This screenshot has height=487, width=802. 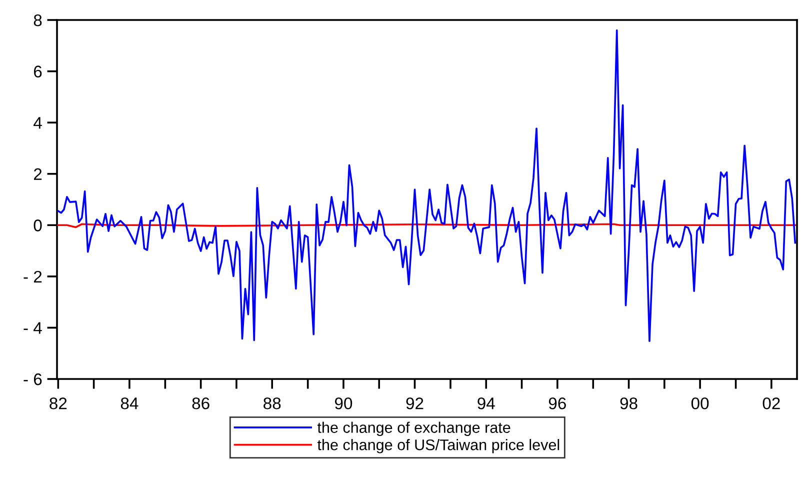 I want to click on y-tick-label: 8, so click(x=38, y=20).